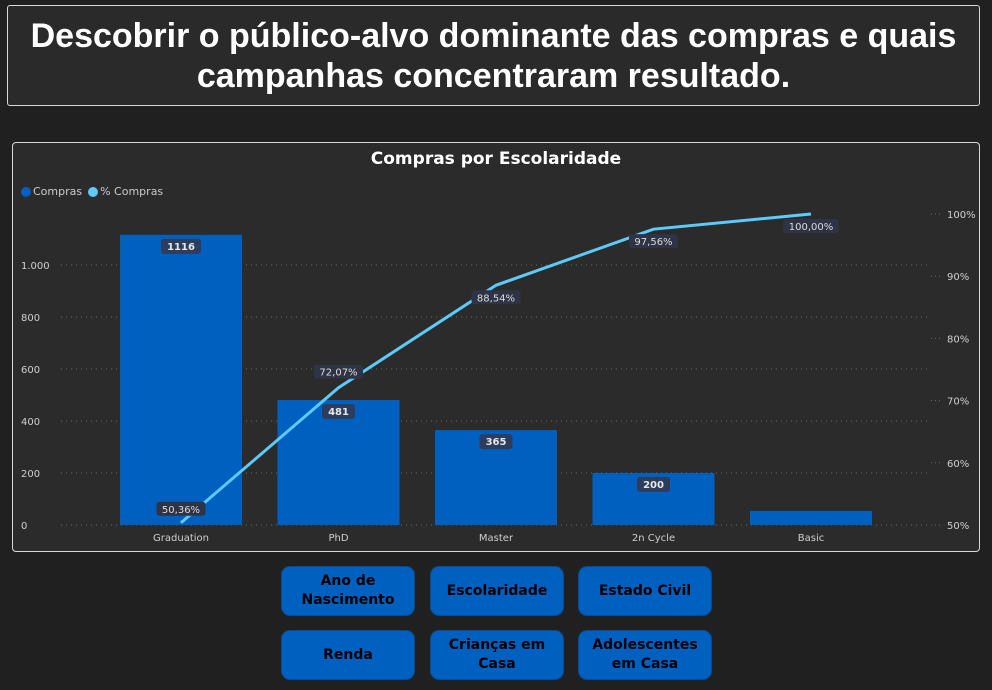 This screenshot has width=992, height=690. I want to click on bar-data-label: 481, so click(338, 412).